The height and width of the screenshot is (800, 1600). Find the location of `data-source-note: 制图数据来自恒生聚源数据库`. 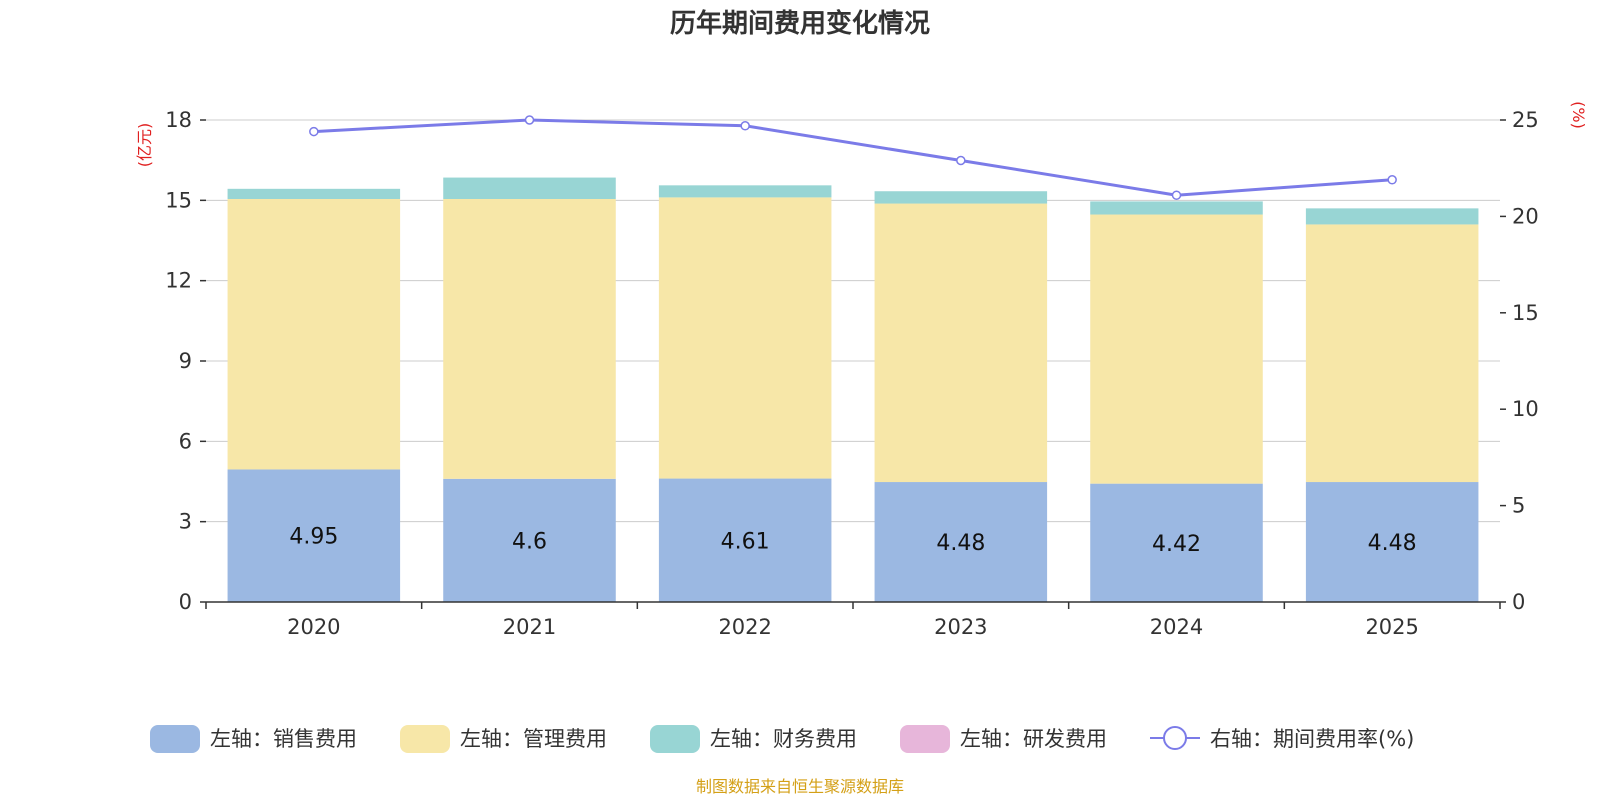

data-source-note: 制图数据来自恒生聚源数据库 is located at coordinates (800, 786).